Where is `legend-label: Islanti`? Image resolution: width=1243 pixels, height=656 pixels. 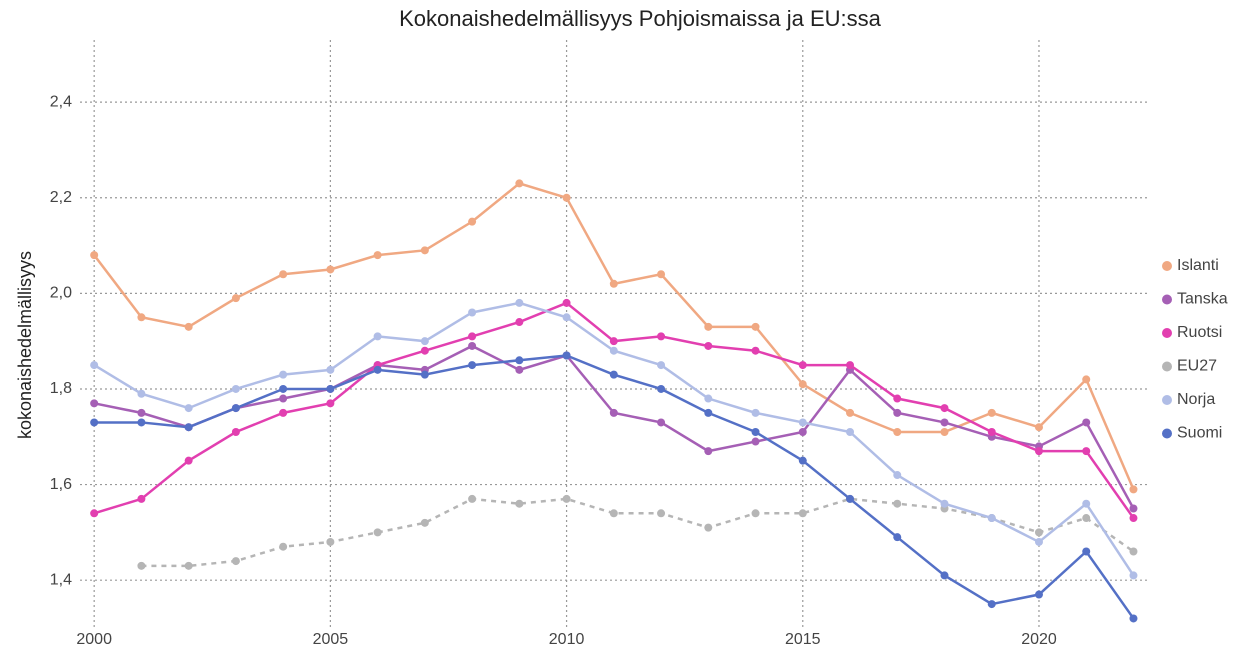 legend-label: Islanti is located at coordinates (1198, 265).